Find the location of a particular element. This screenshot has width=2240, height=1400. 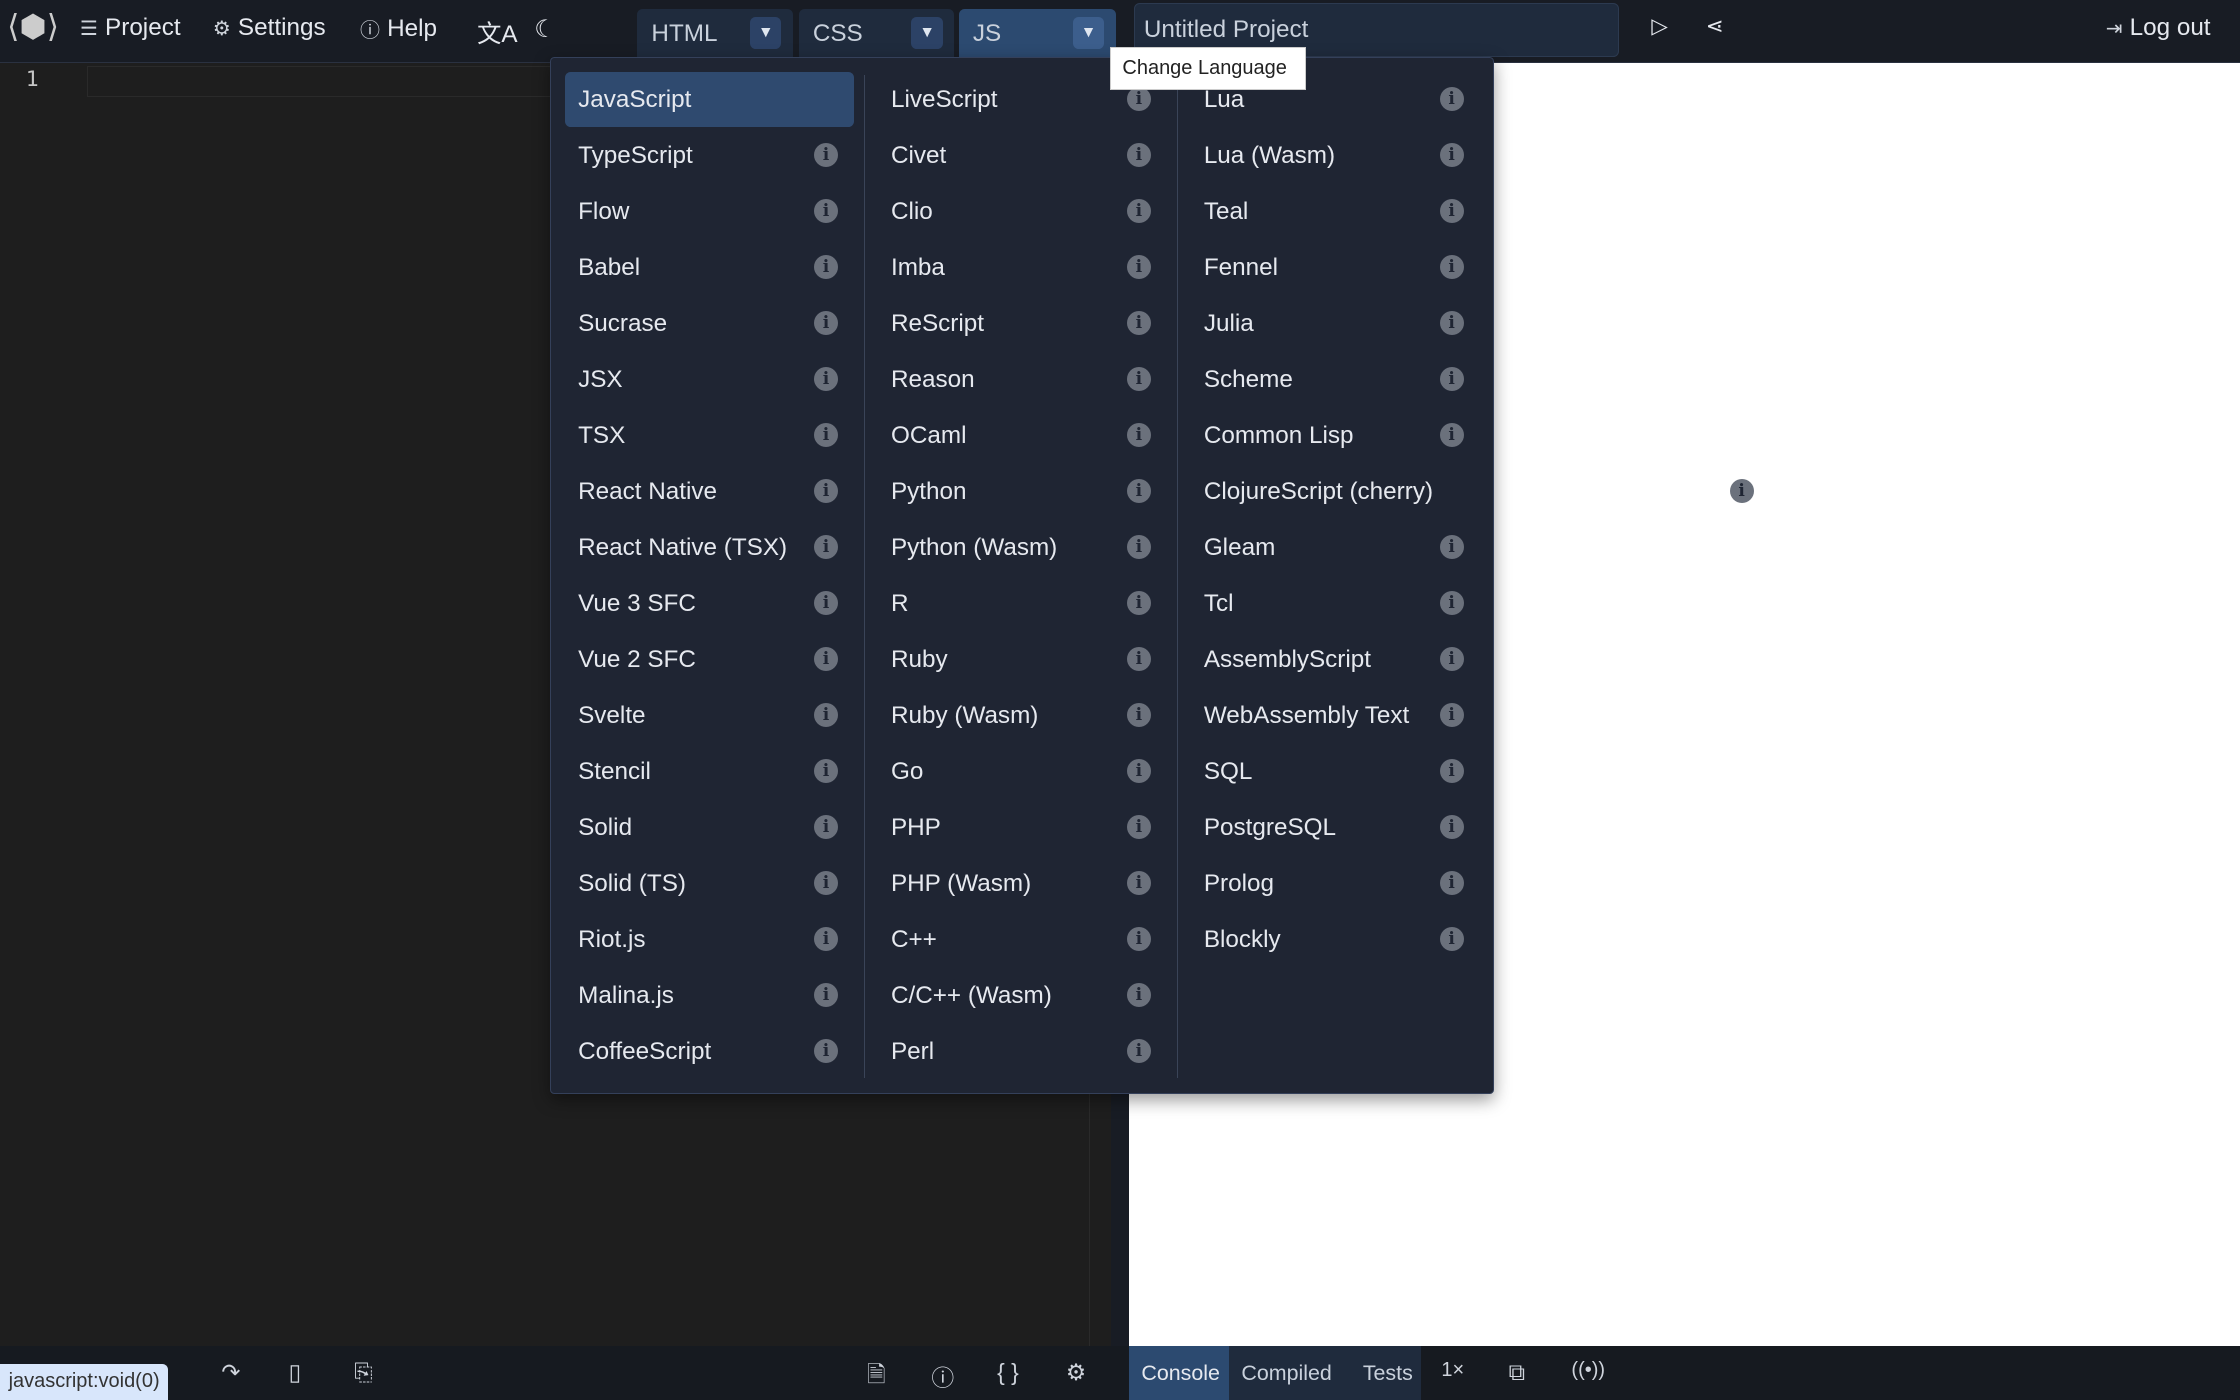

language-option: Scheme i is located at coordinates (1335, 379).